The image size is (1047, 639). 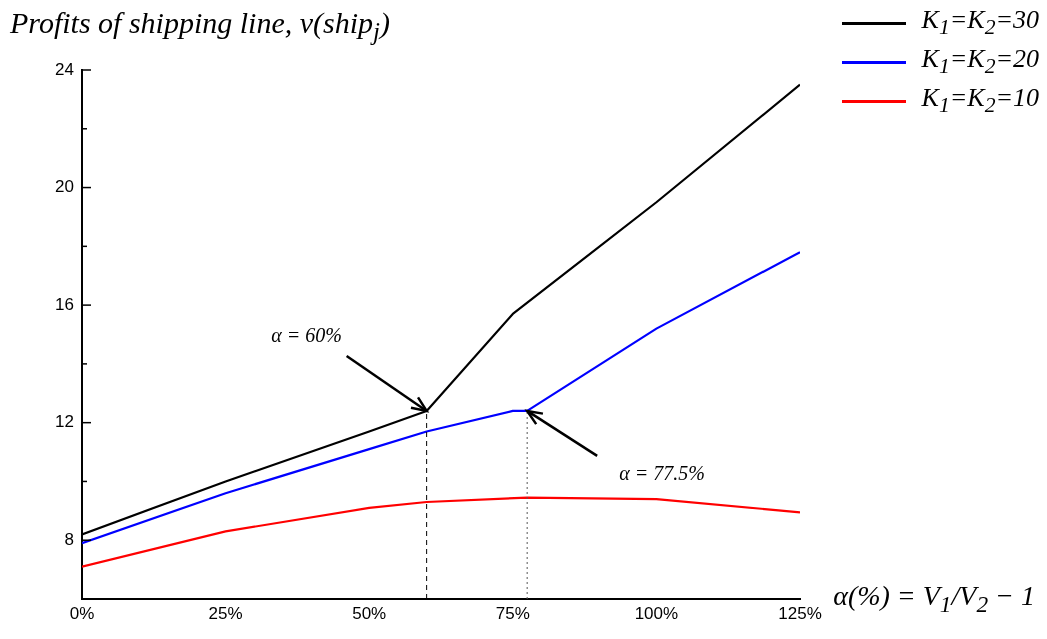 What do you see at coordinates (656, 613) in the screenshot?
I see `x-tick-label: 100%` at bounding box center [656, 613].